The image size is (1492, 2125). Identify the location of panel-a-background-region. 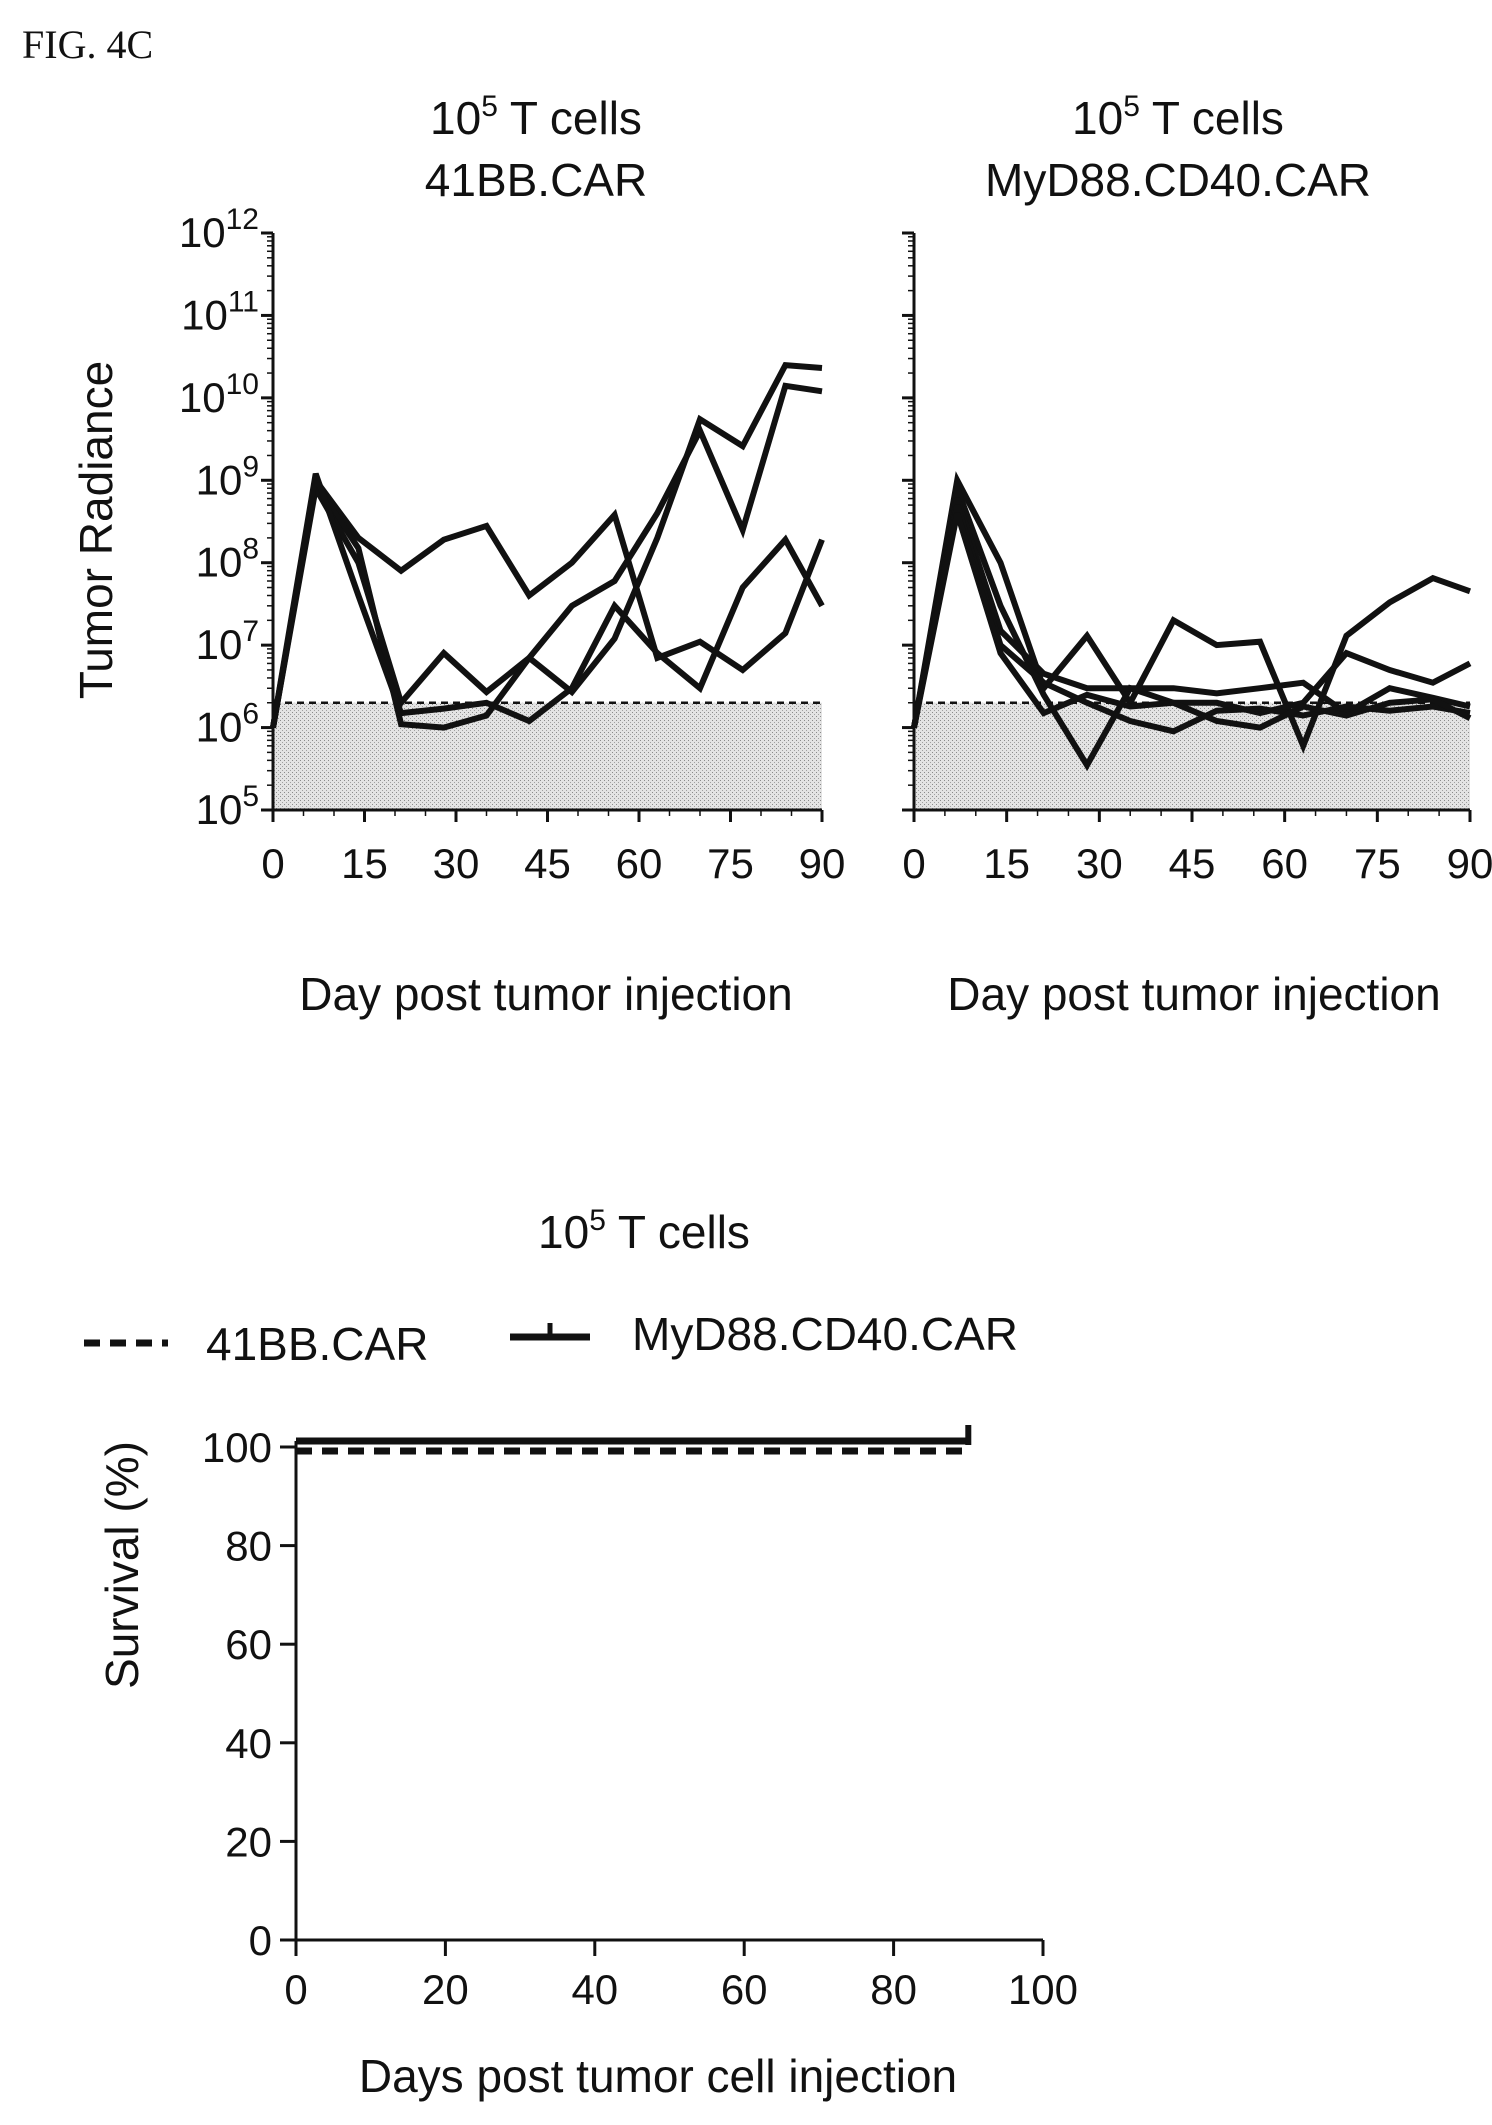
(547, 756).